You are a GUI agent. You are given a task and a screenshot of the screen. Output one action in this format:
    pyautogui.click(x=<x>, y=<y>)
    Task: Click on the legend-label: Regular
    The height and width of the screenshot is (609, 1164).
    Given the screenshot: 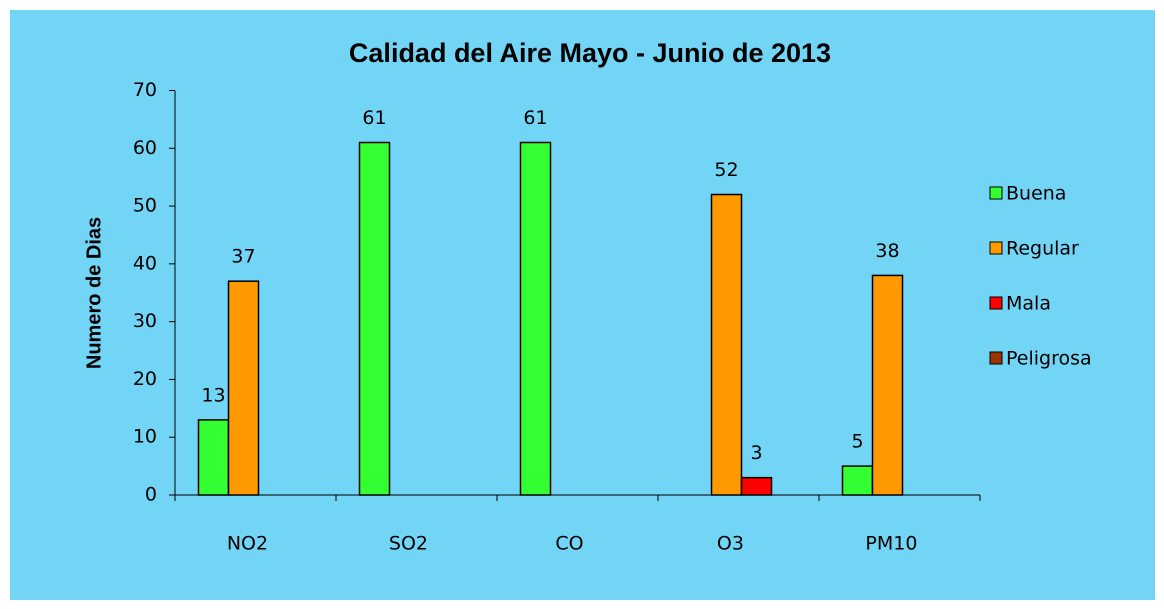 What is the action you would take?
    pyautogui.click(x=1042, y=249)
    